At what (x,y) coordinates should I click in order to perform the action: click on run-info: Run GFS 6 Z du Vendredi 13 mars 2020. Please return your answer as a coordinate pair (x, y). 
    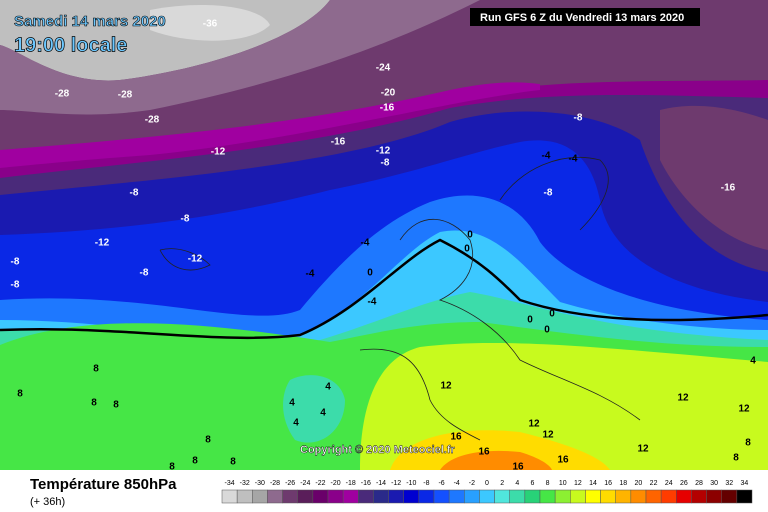
    Looking at the image, I should click on (582, 18).